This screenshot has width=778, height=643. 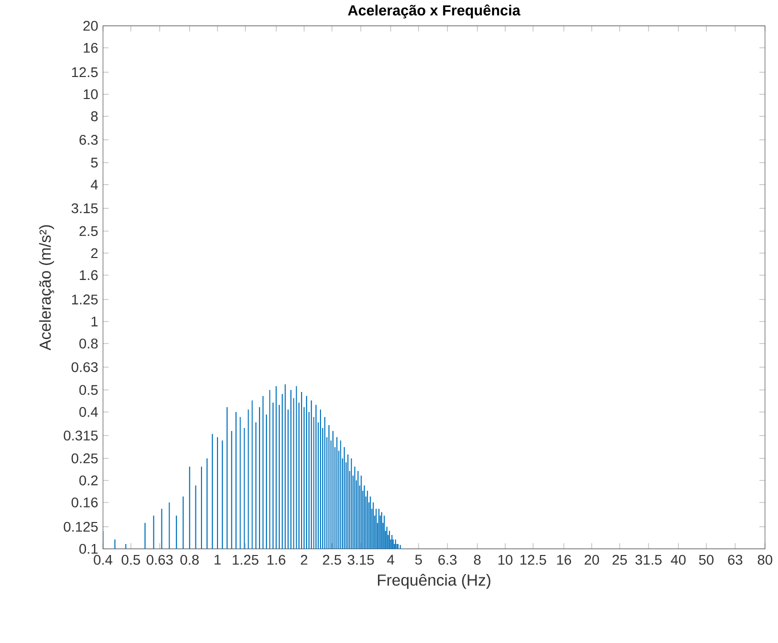 What do you see at coordinates (91, 94) in the screenshot?
I see `y-tick-label: 10` at bounding box center [91, 94].